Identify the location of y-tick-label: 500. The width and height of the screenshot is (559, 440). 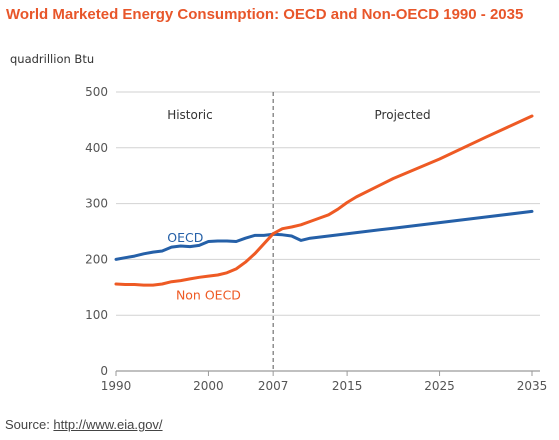
(96, 92).